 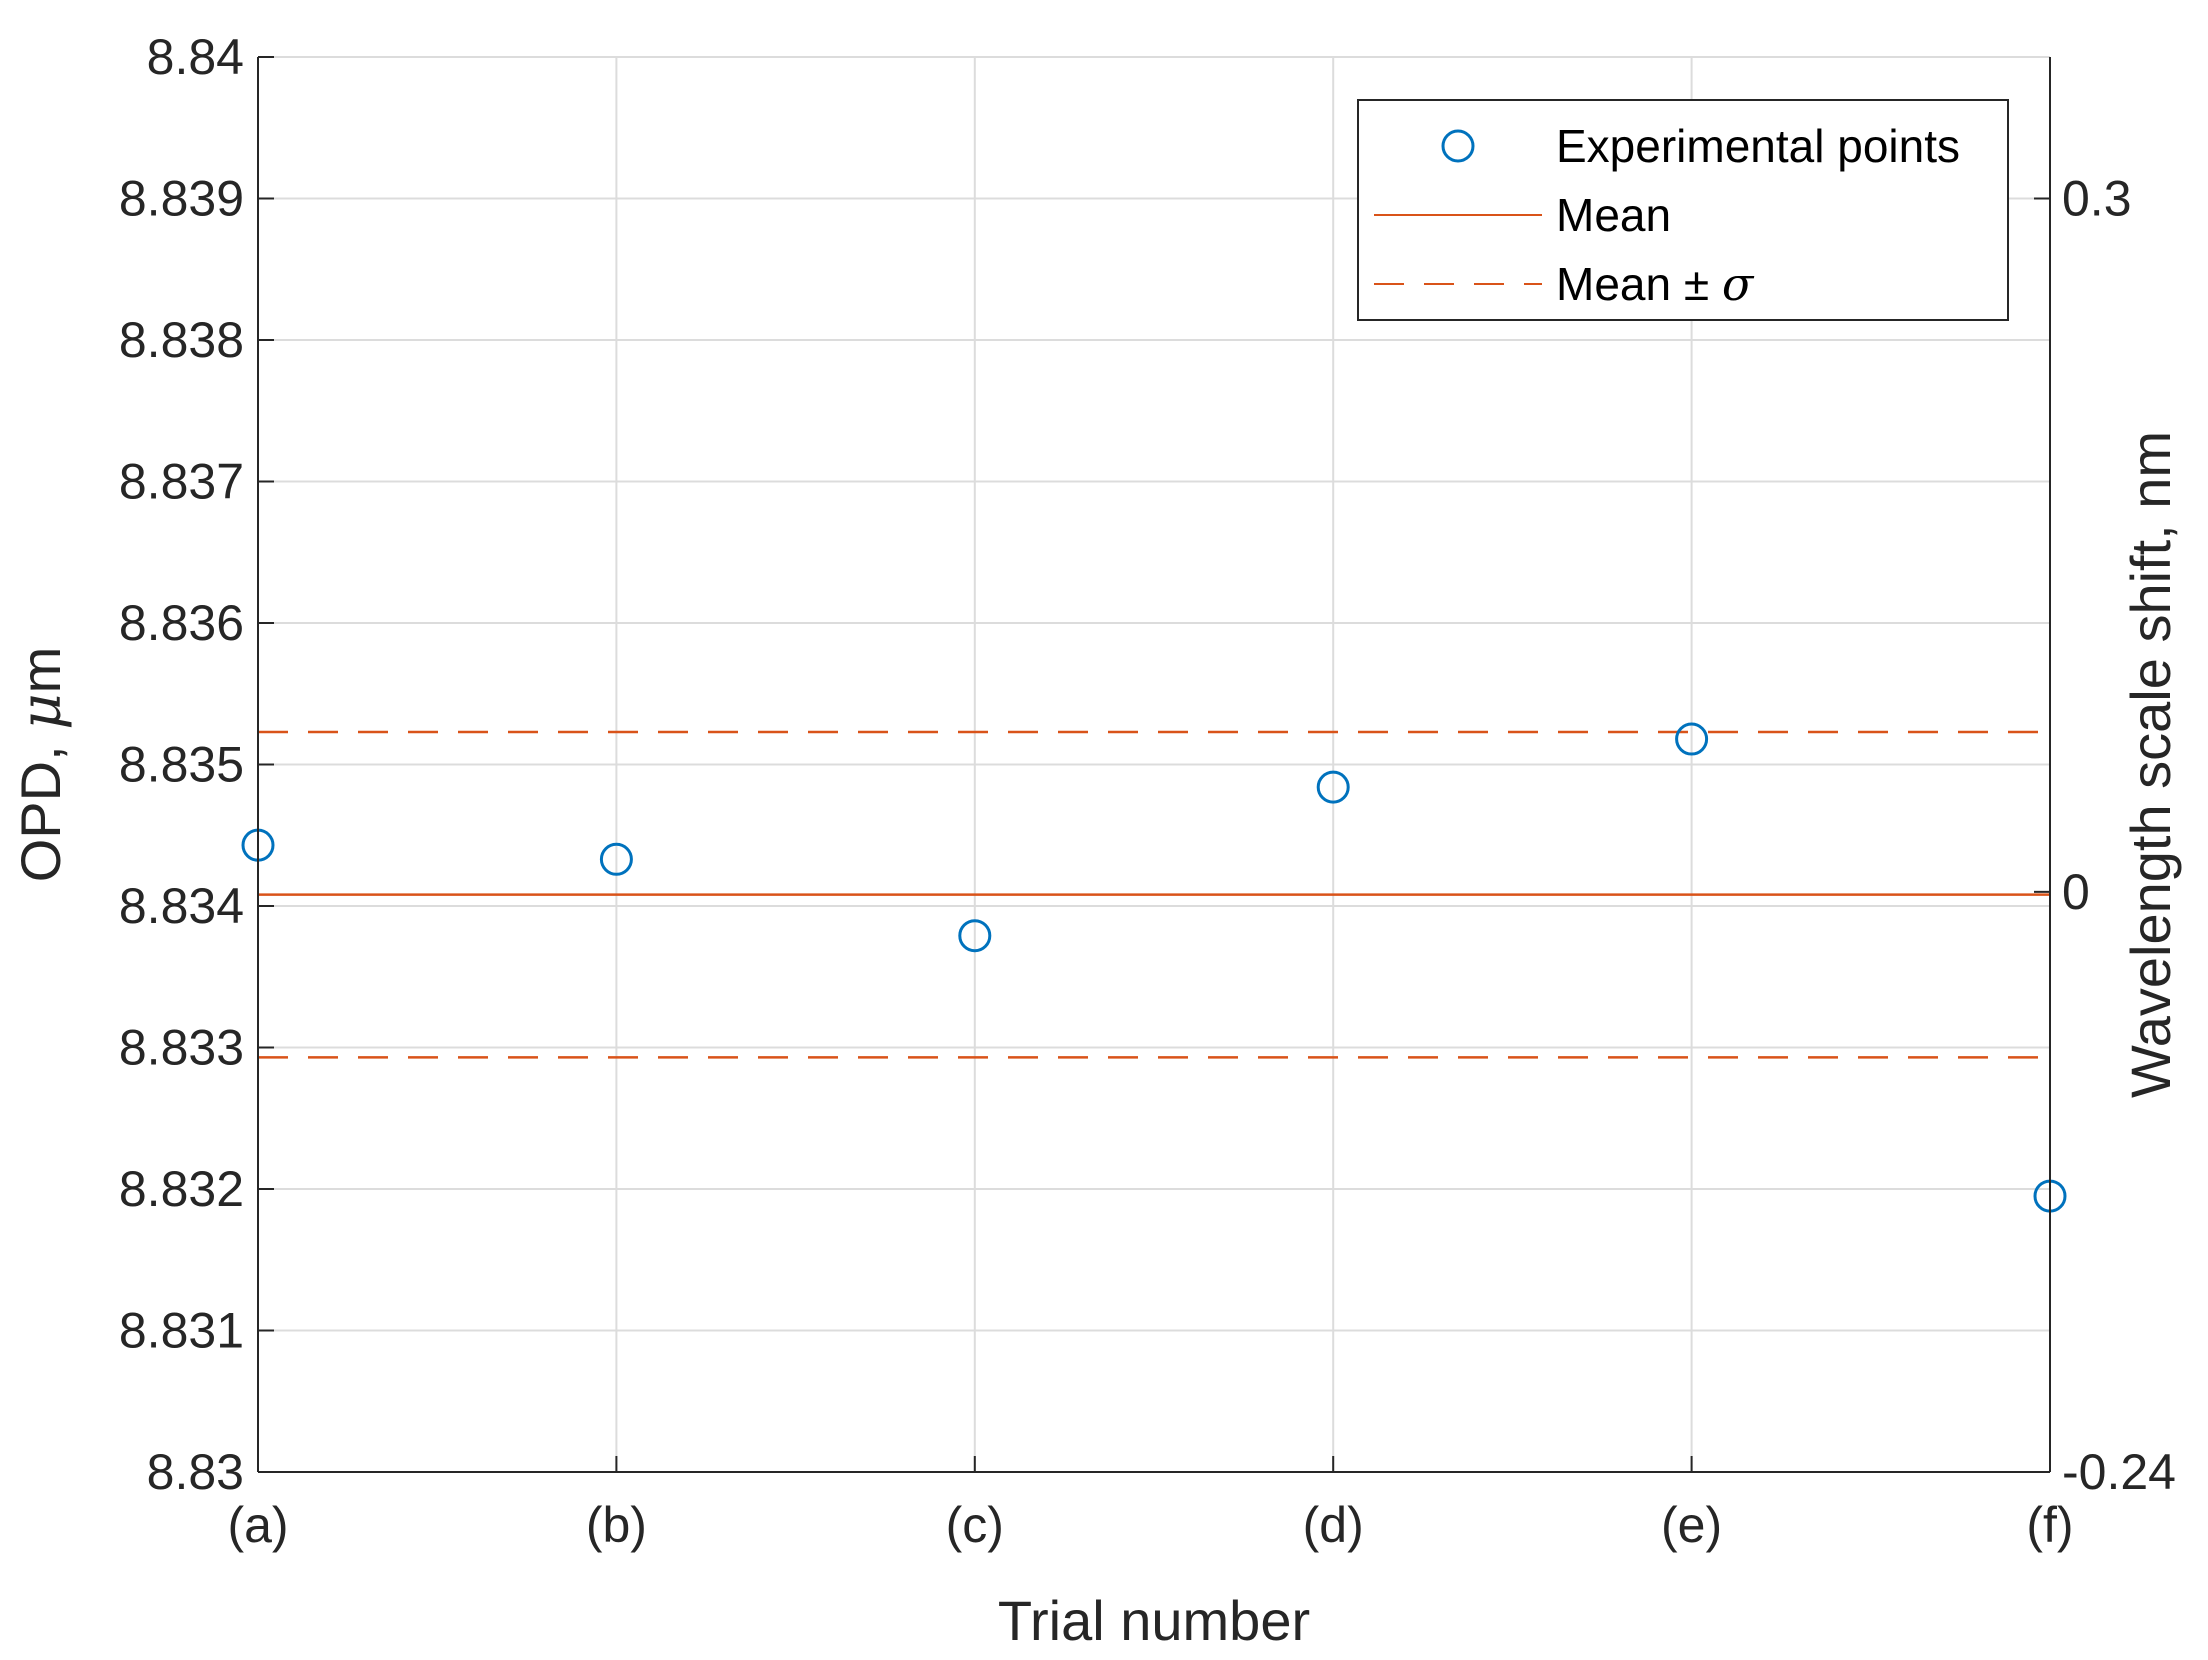 What do you see at coordinates (181, 906) in the screenshot?
I see `y-tick-label-left-4: 8.834` at bounding box center [181, 906].